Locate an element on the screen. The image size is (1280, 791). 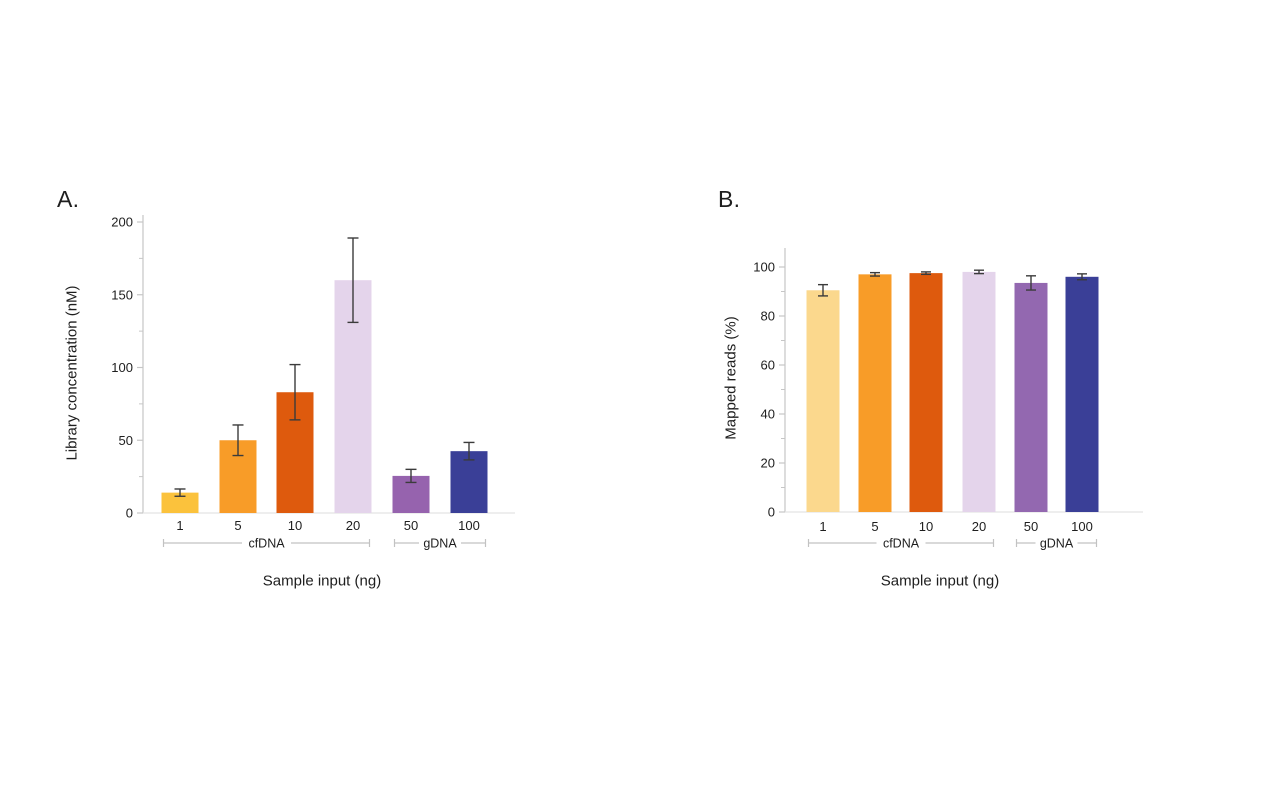
y-tick-label: 40 is located at coordinates (768, 414).